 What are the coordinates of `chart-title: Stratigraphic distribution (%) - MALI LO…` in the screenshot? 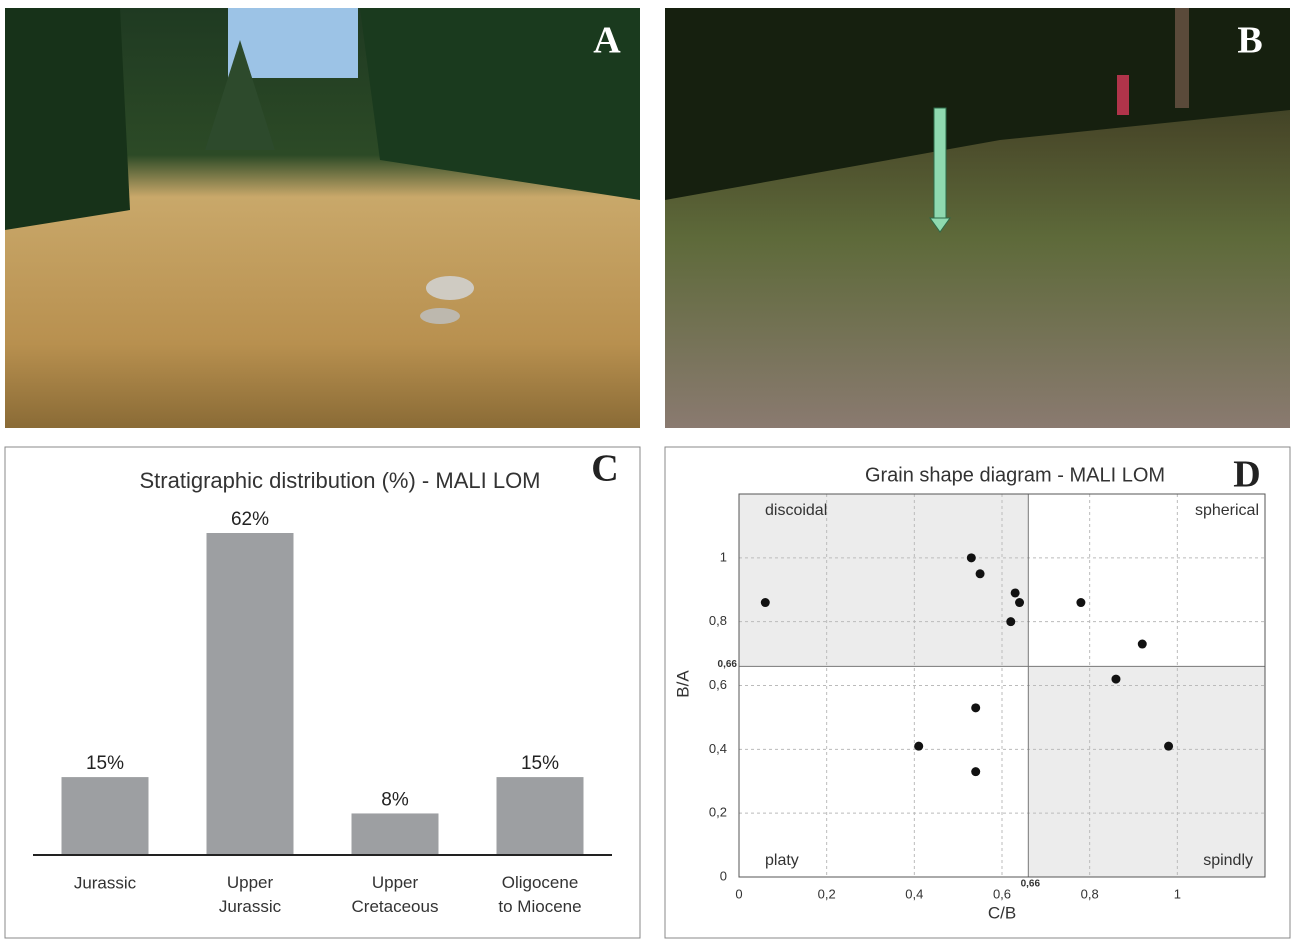 It's located at (339, 480).